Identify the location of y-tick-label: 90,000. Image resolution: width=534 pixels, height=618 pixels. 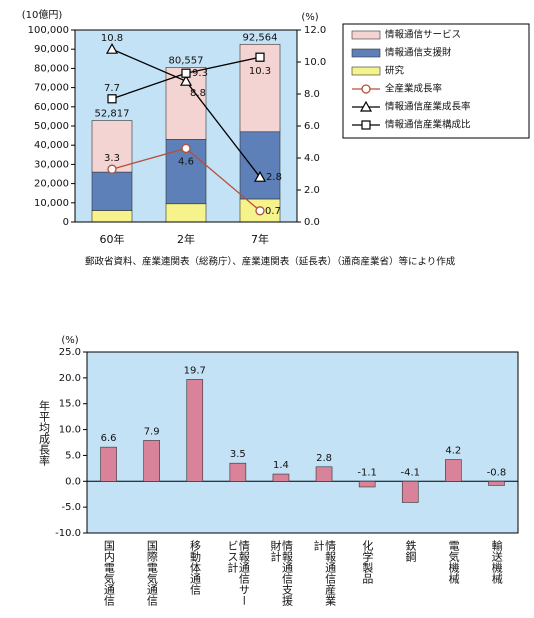
(51, 49).